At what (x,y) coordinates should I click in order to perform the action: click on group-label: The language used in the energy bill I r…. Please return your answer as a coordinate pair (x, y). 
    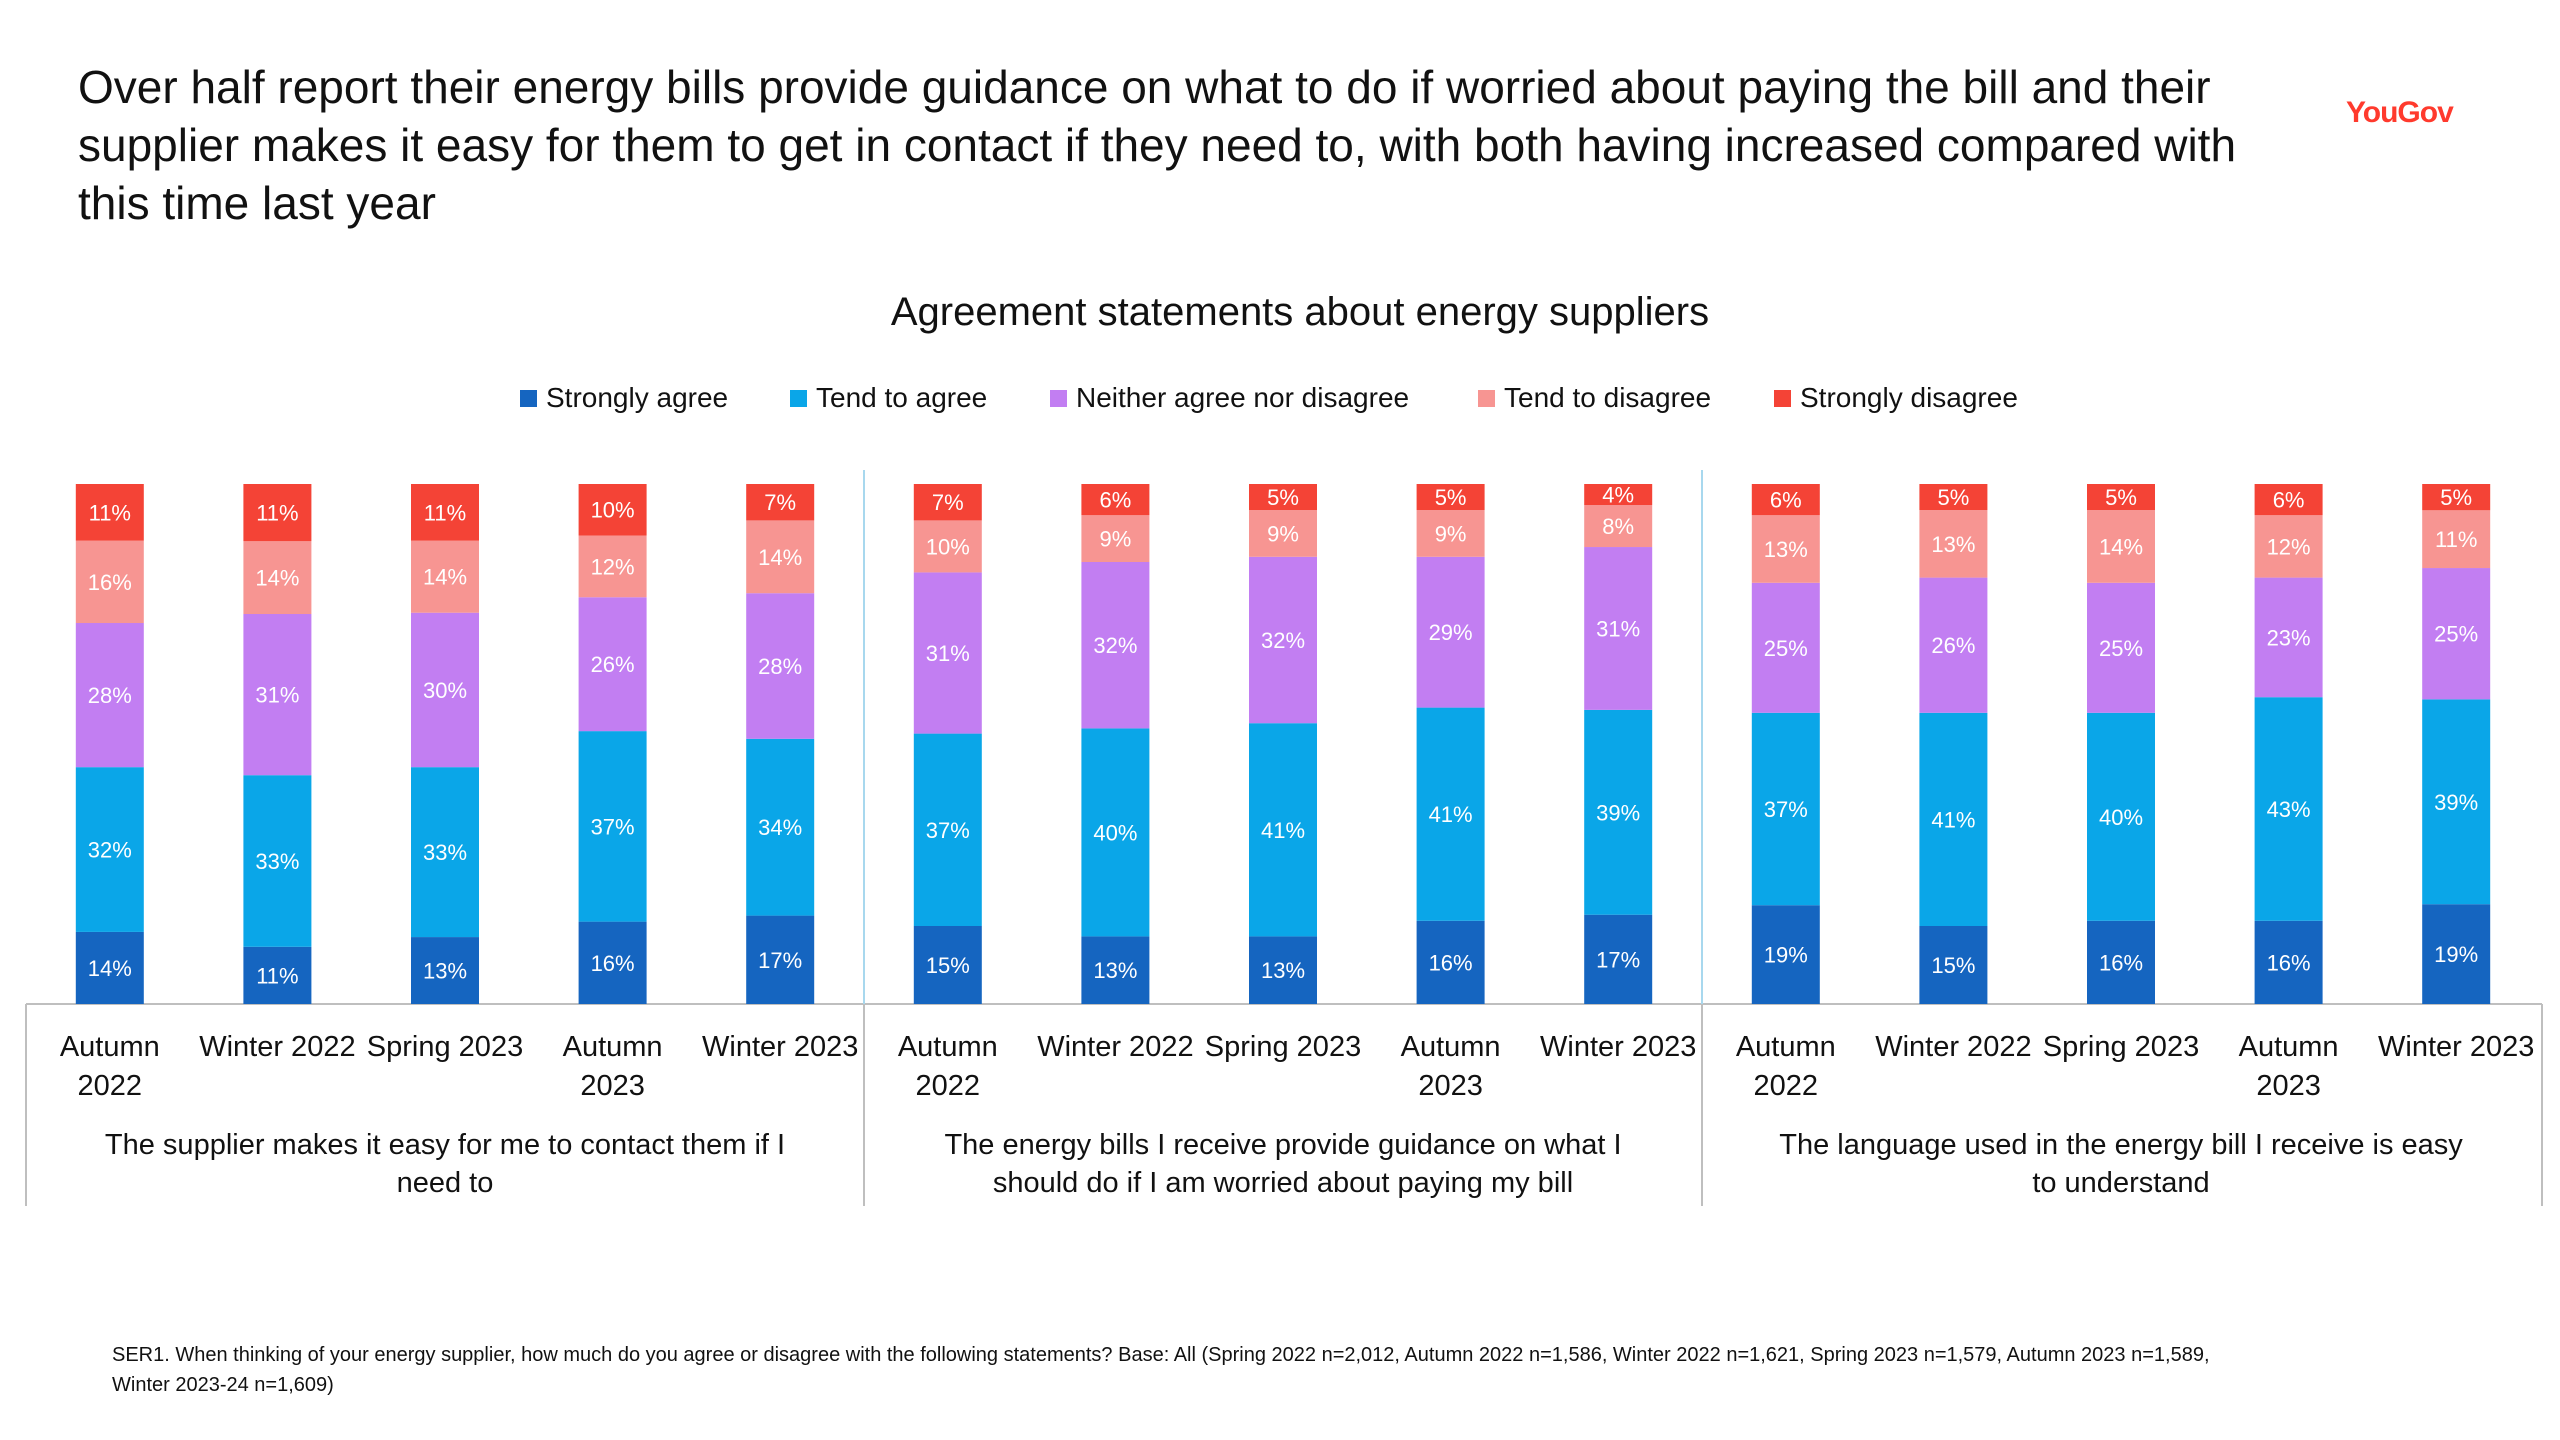
    Looking at the image, I should click on (2121, 1145).